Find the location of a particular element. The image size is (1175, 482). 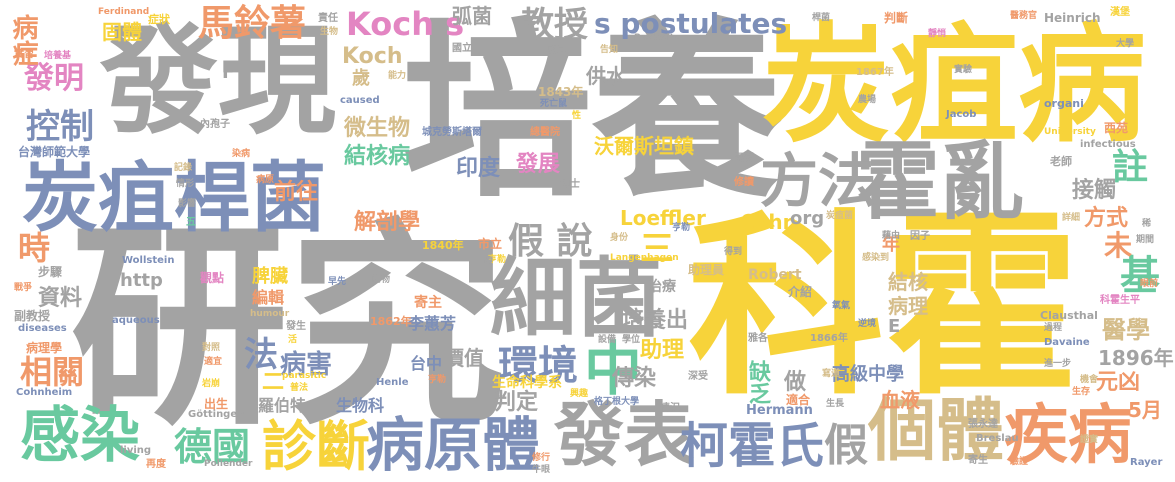

word-yan-zheng: 驗證 is located at coordinates (1019, 462).